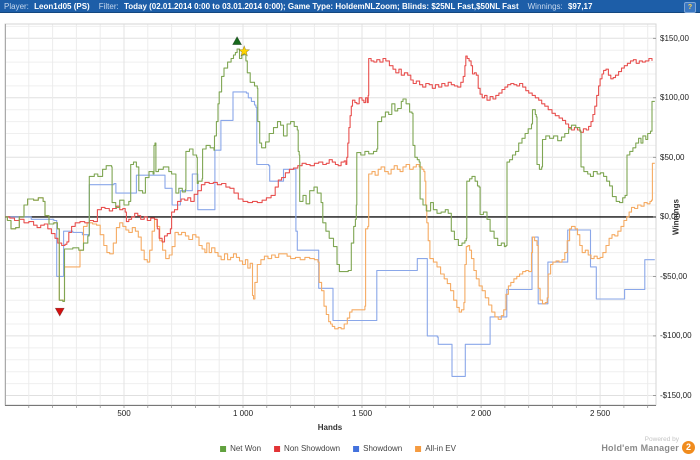 The width and height of the screenshot is (700, 460). Describe the element at coordinates (676, 336) in the screenshot. I see `y-tick-label: -$100,00` at that location.